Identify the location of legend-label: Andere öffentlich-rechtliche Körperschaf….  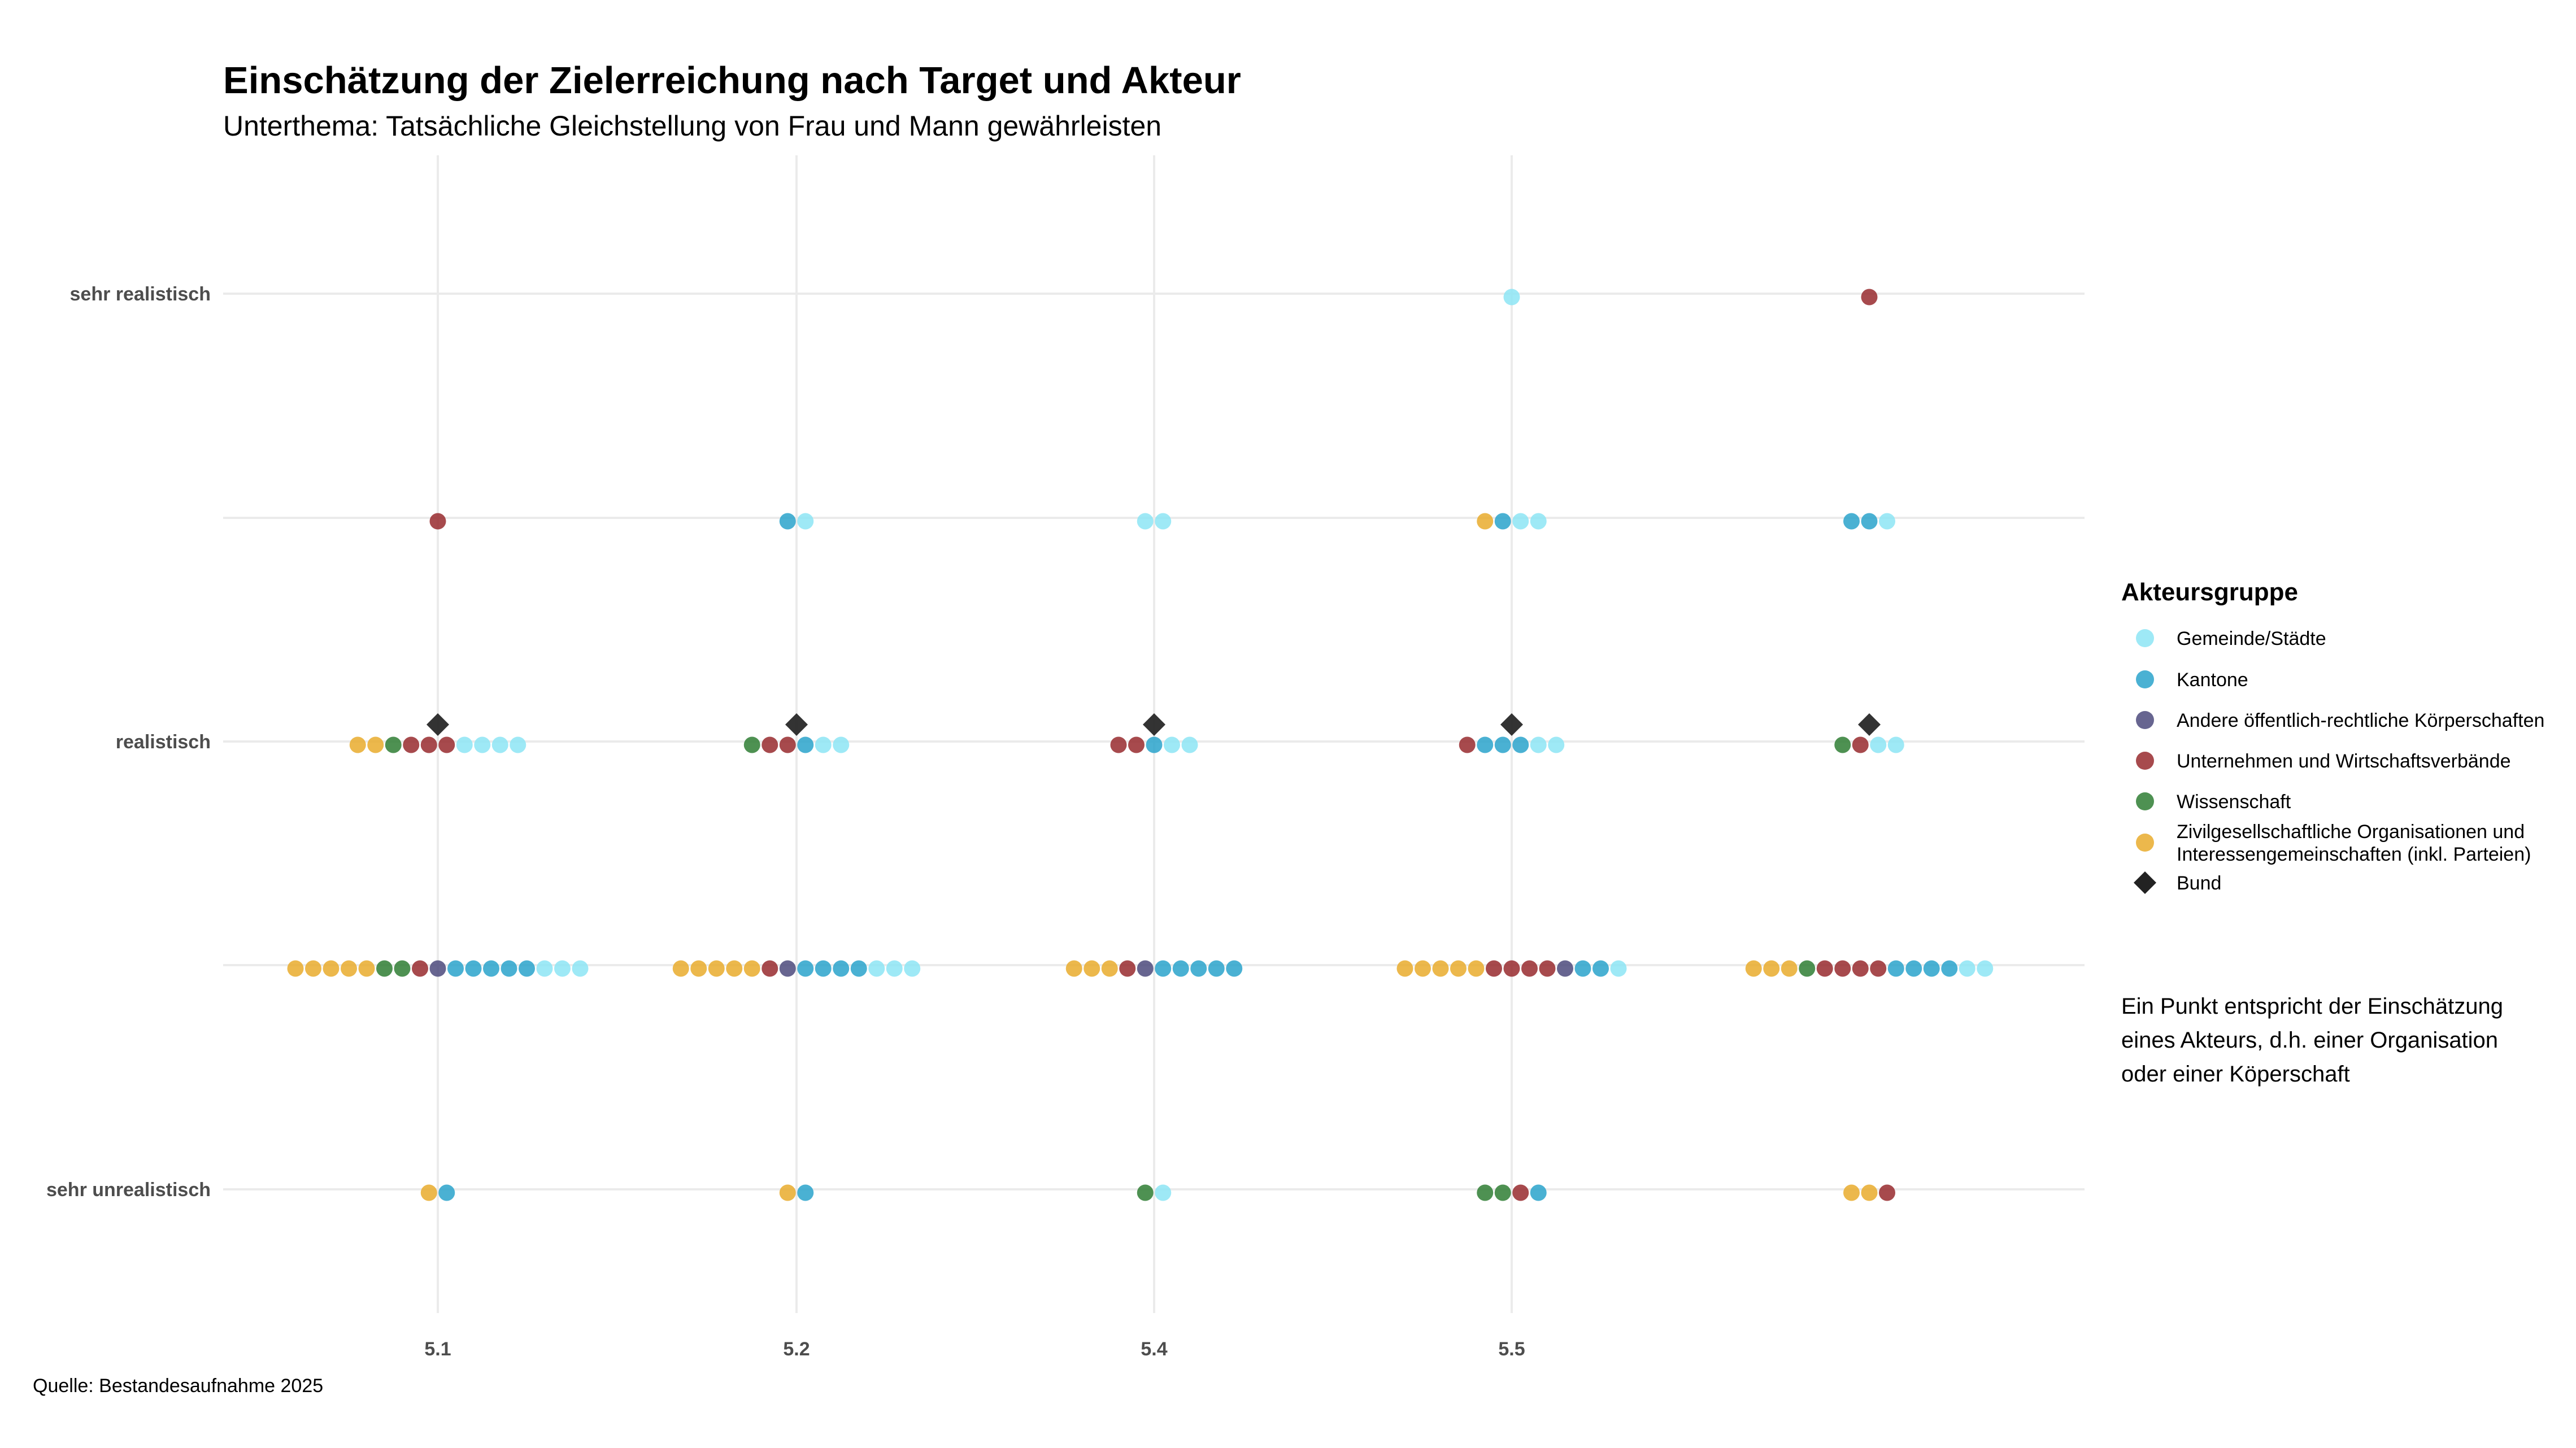
(2360, 720).